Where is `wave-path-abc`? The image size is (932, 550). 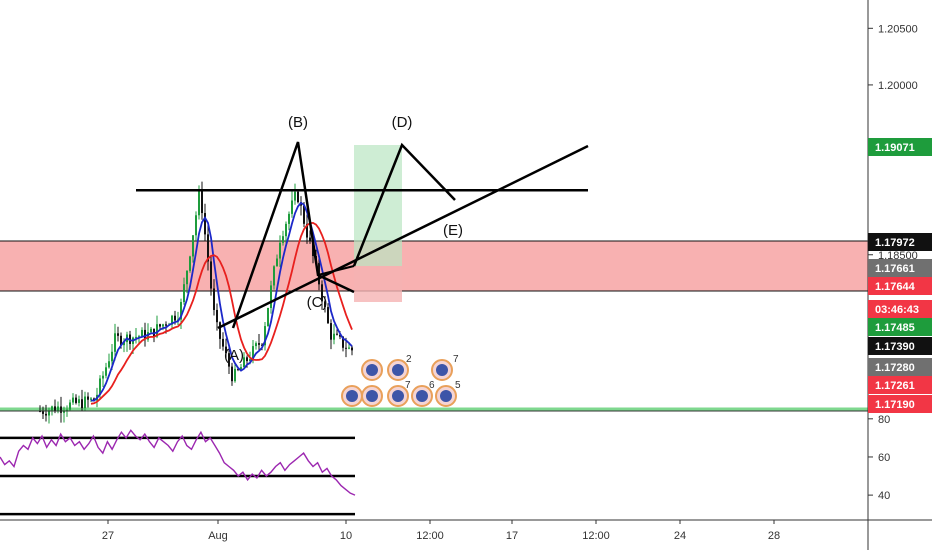 wave-path-abc is located at coordinates (293, 235).